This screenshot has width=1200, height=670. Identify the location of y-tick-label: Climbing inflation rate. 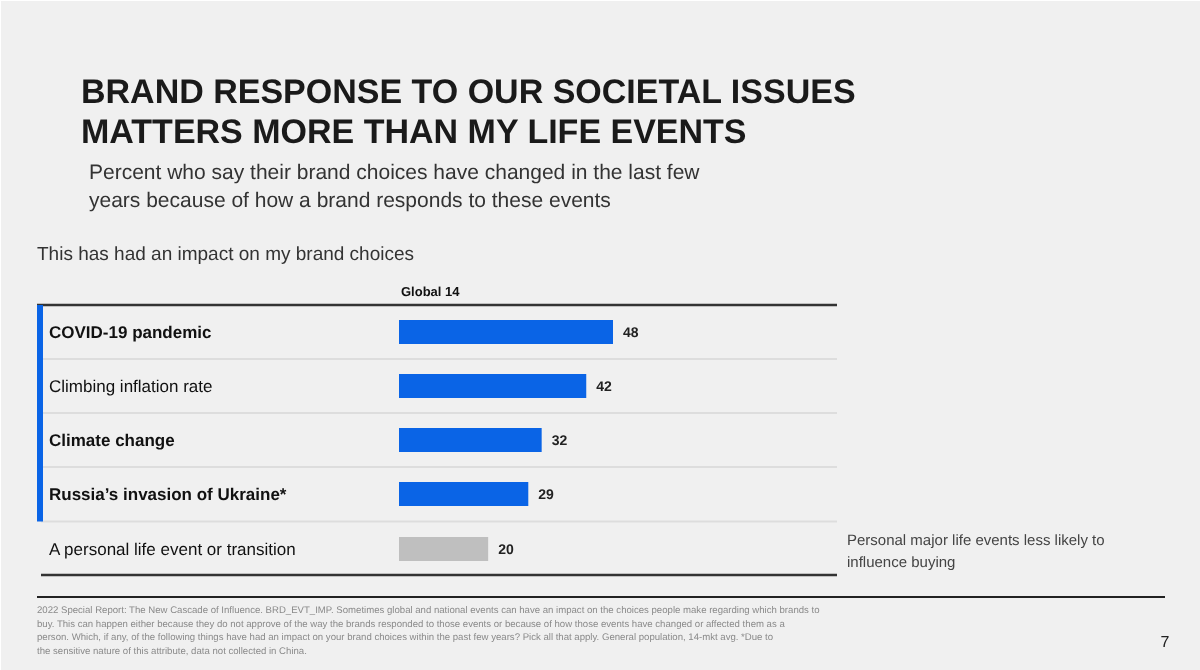
(131, 386).